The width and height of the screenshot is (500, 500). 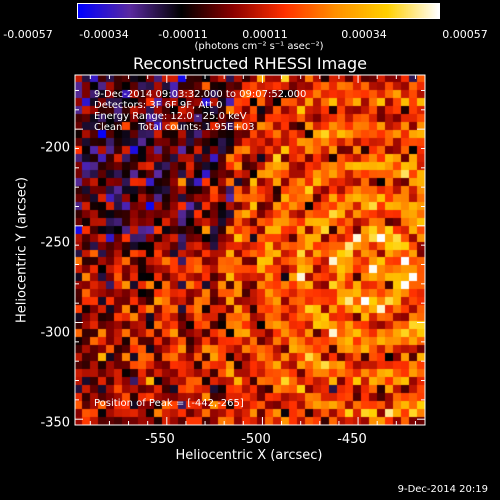 What do you see at coordinates (352, 439) in the screenshot?
I see `x-tick-label: -450` at bounding box center [352, 439].